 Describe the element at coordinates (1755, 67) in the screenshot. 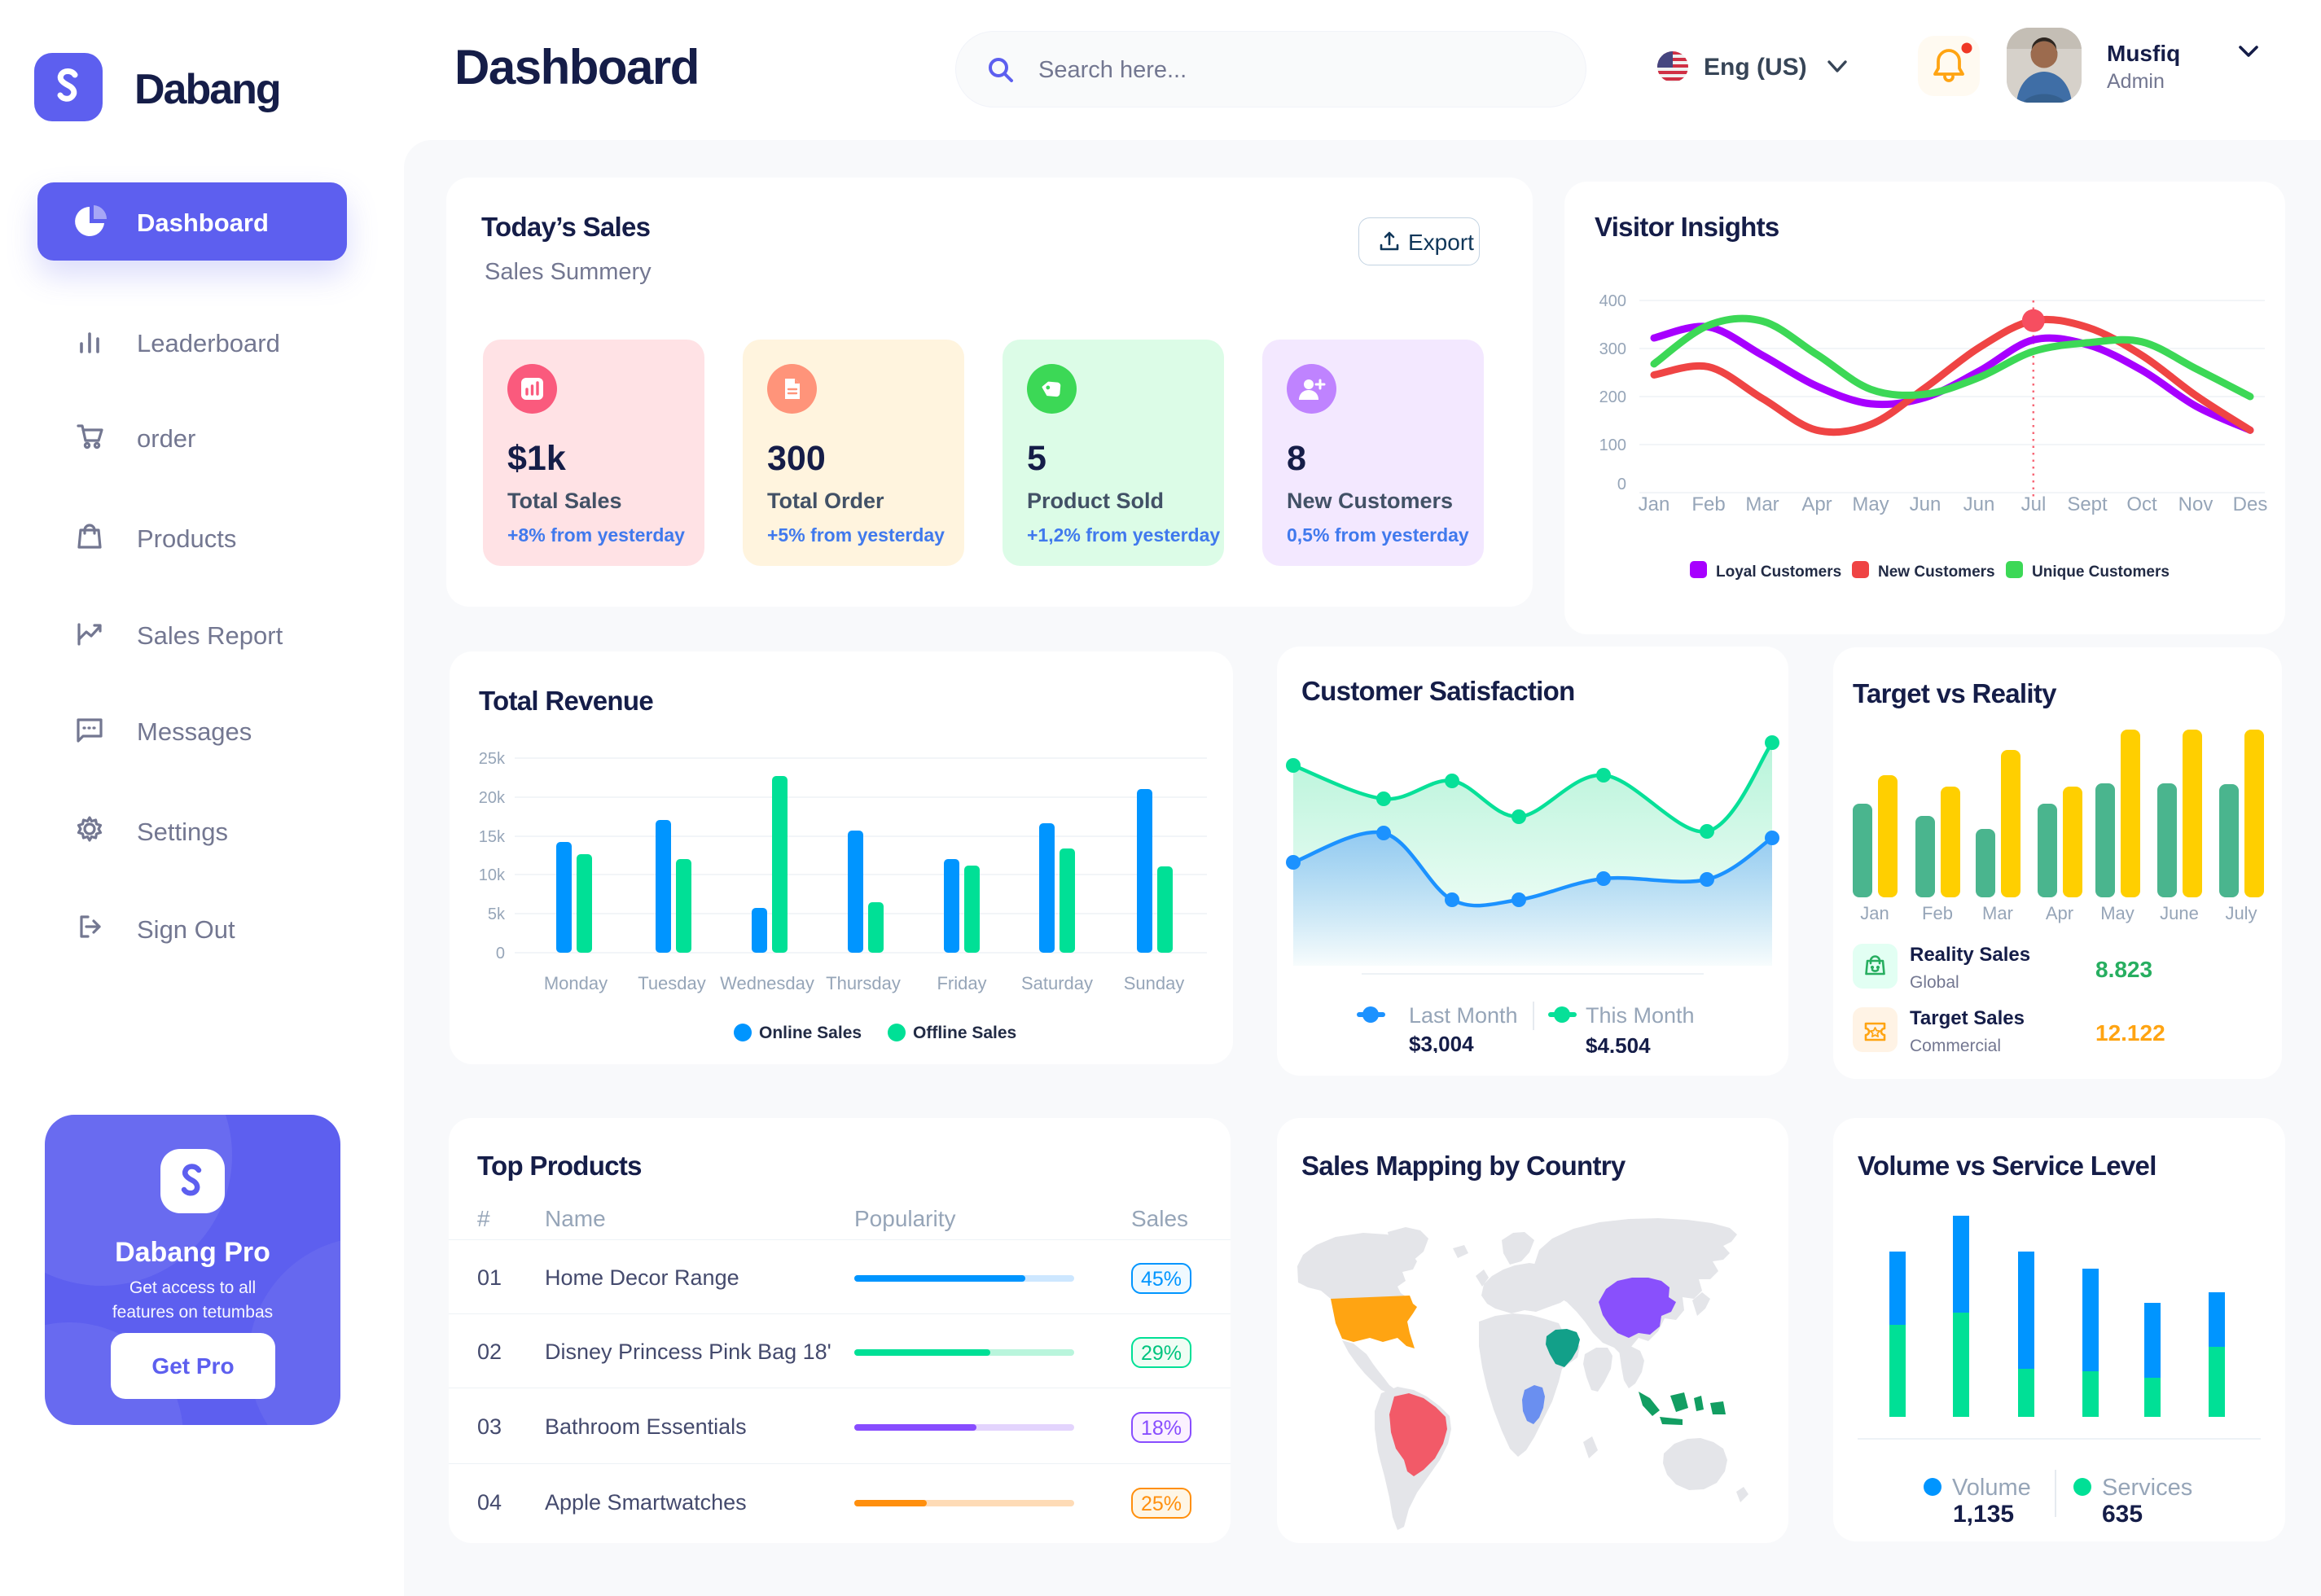

I see `svg-text: Eng (US)` at that location.